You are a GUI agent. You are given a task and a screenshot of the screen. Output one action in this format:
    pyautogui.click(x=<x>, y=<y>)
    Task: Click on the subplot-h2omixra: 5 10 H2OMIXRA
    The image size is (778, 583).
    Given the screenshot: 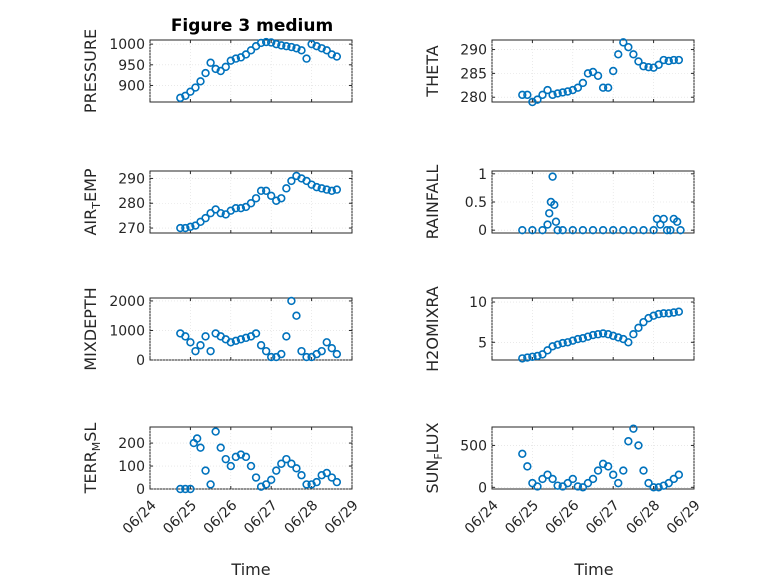 What is the action you would take?
    pyautogui.click(x=559, y=329)
    